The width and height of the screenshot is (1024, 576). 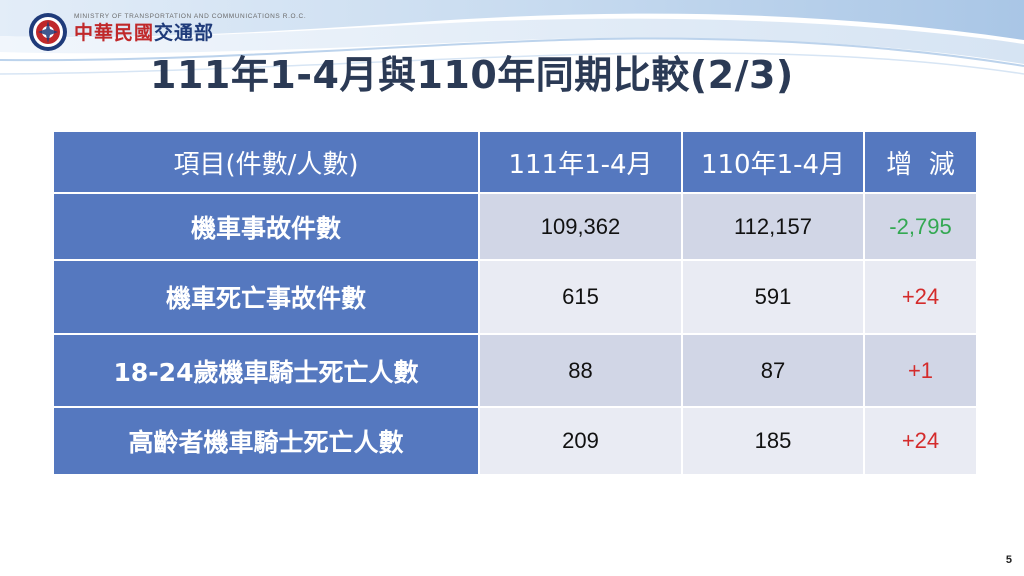 What do you see at coordinates (266, 370) in the screenshot?
I see `row-label: 18-24歲機車騎士死亡人數` at bounding box center [266, 370].